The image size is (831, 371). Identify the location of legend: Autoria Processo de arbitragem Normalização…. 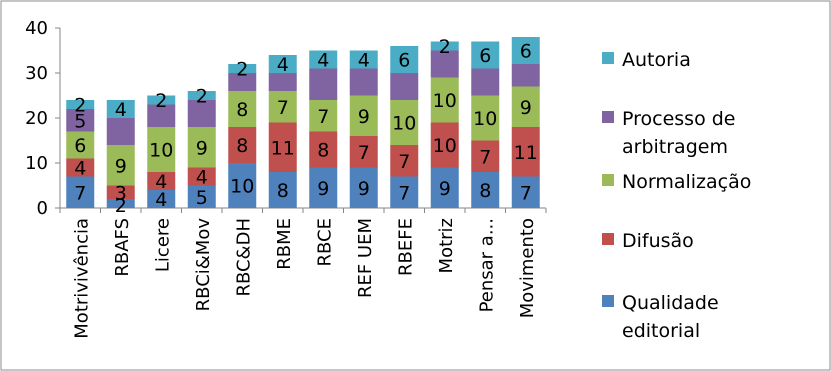
(676, 195).